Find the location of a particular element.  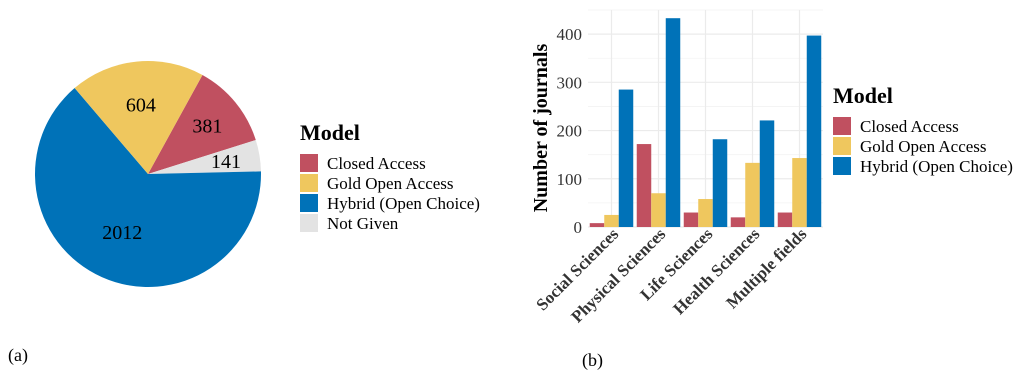

pie-legend-swatch-not-given is located at coordinates (309, 223).